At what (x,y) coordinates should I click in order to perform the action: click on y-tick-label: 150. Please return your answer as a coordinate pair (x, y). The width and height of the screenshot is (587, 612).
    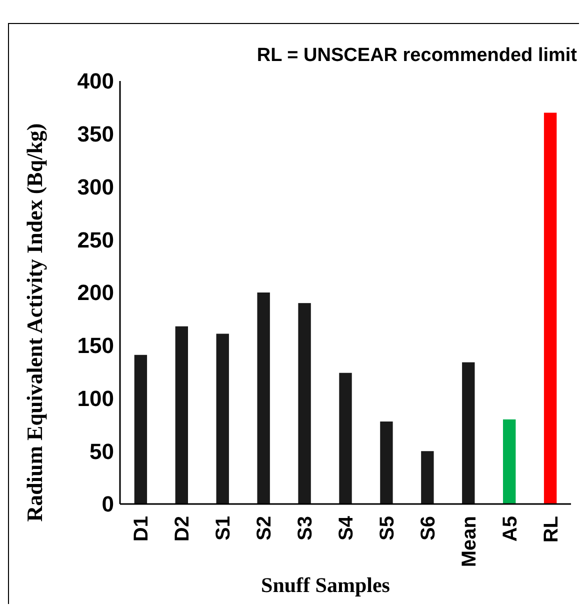
    Looking at the image, I should click on (95, 345).